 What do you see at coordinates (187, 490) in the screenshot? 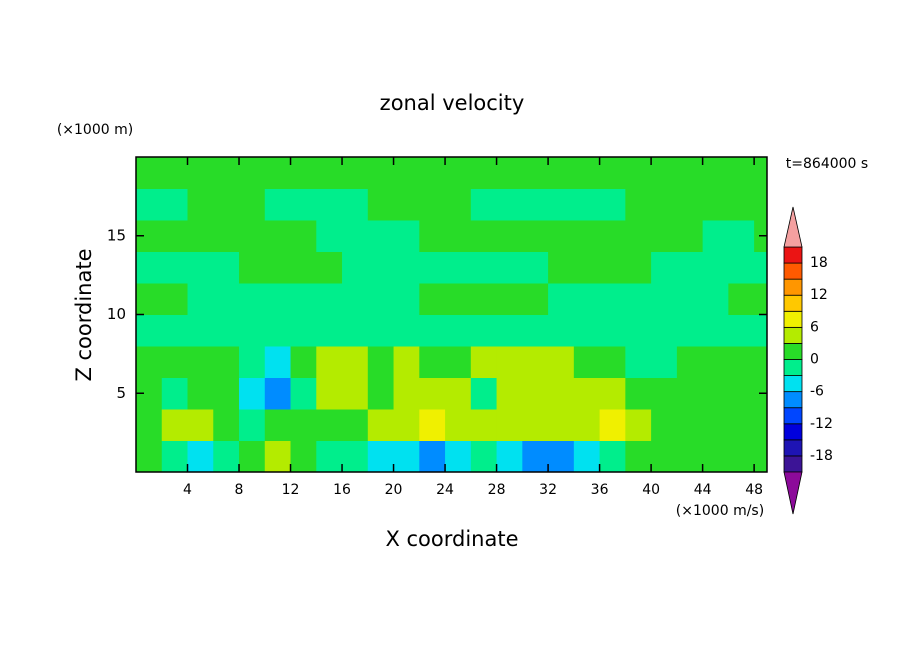
I see `x-tick-label: 4` at bounding box center [187, 490].